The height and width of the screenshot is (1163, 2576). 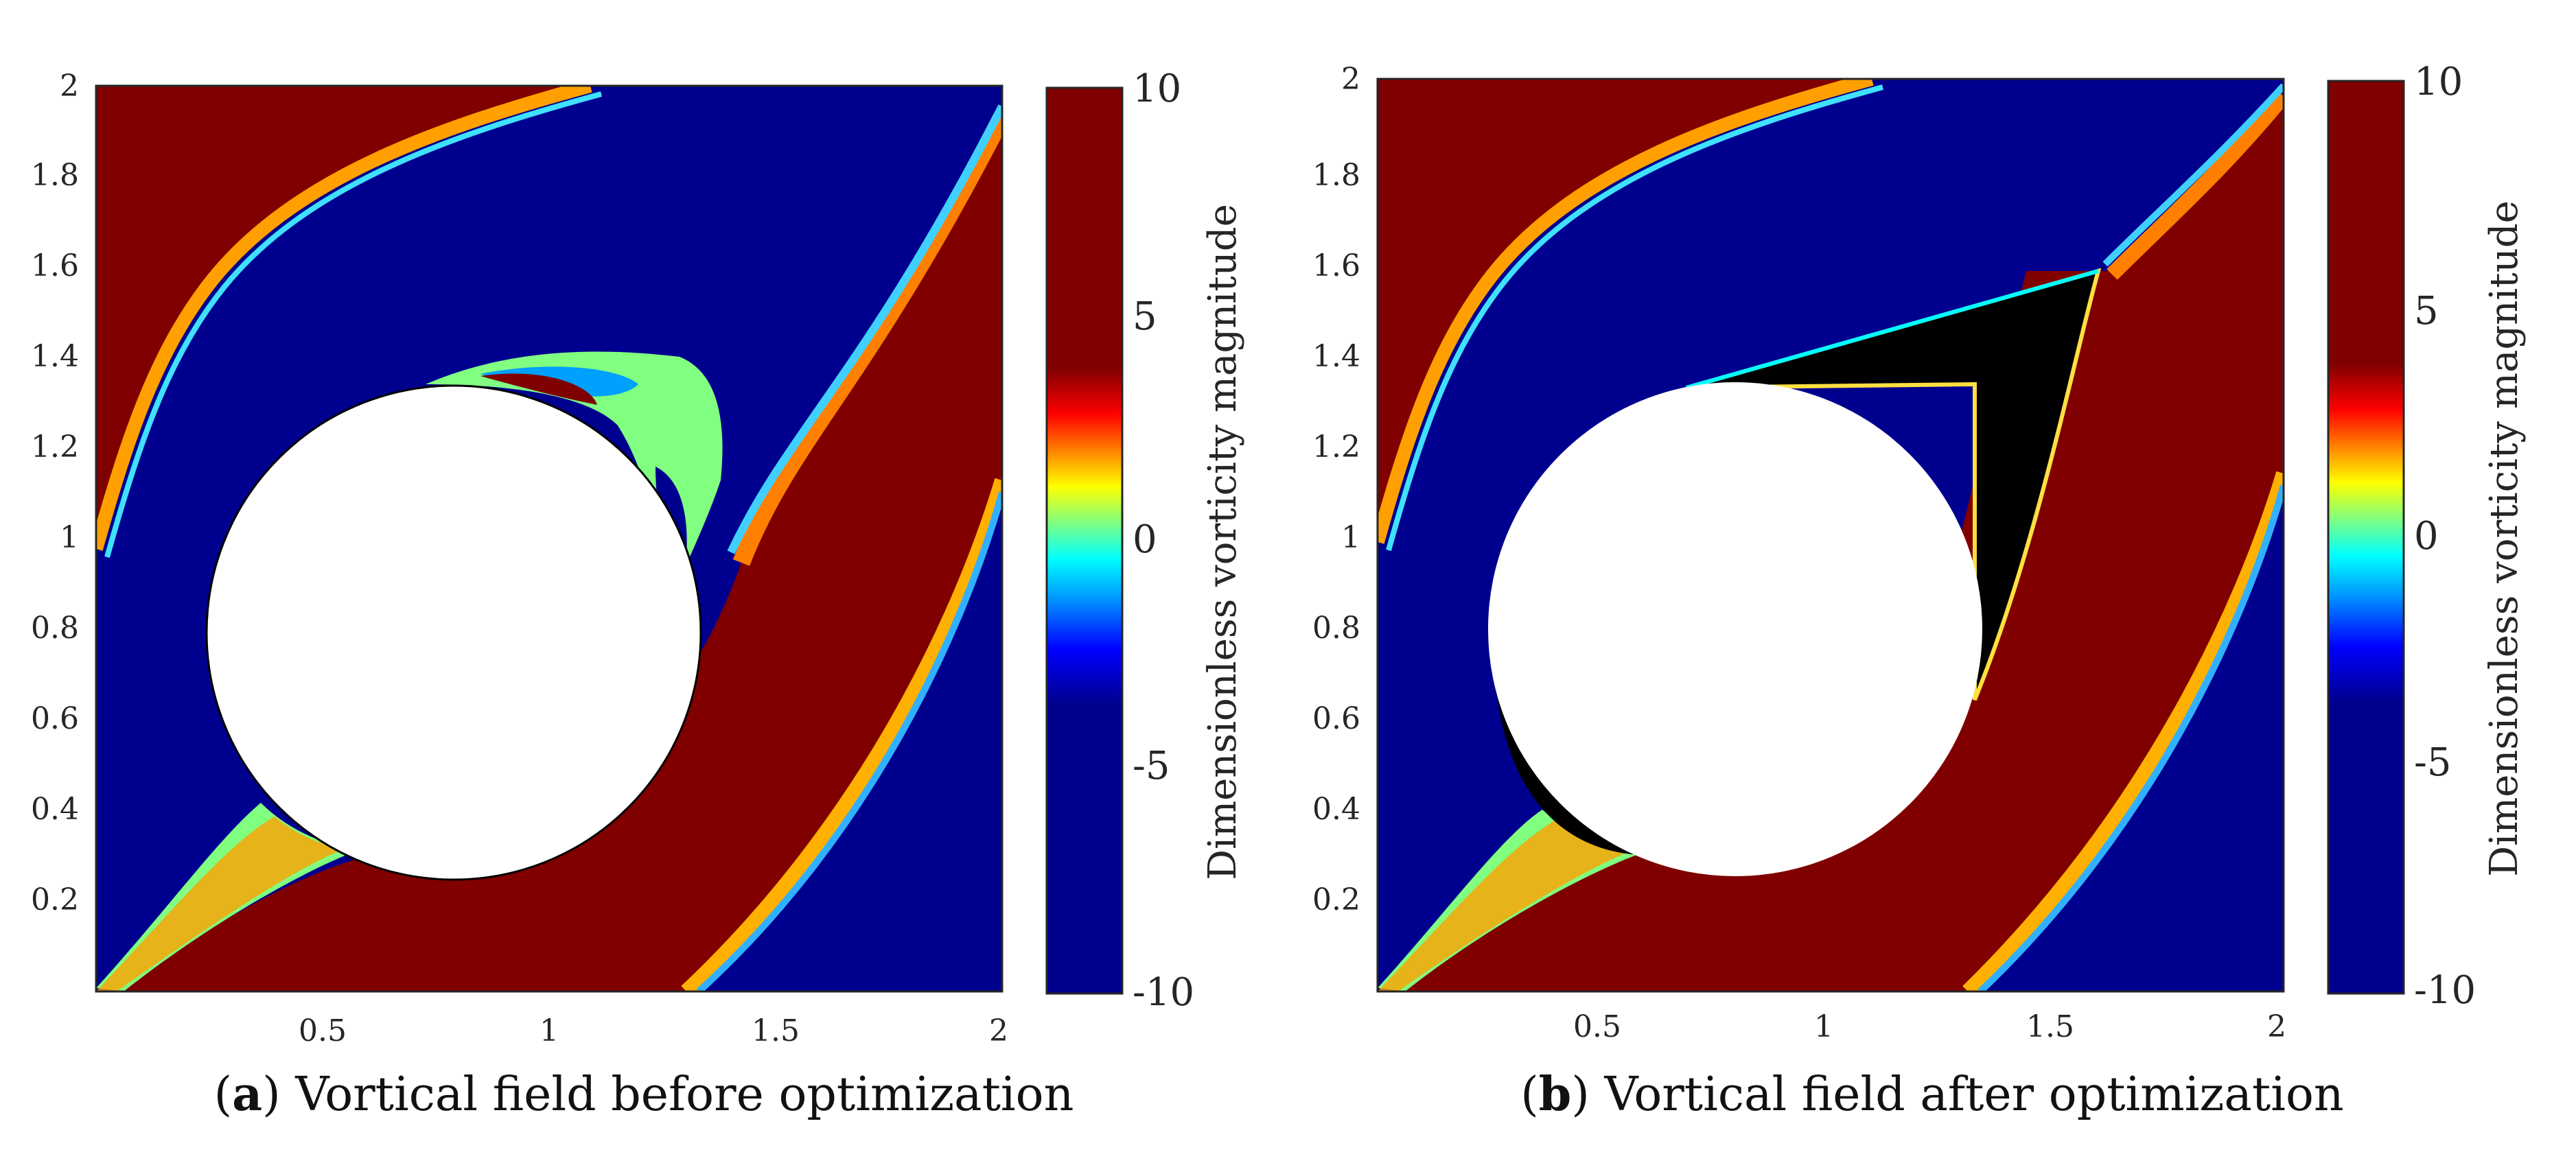 I want to click on caption-text: Vortical field before optimization, so click(x=684, y=1095).